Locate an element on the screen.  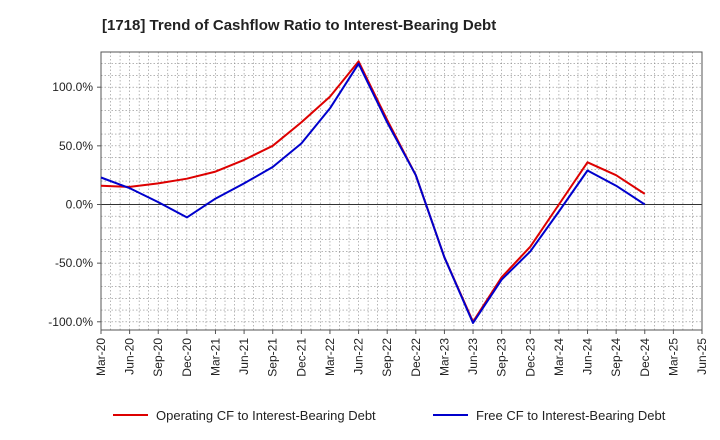
y-tick-label: 100.0% is located at coordinates (72, 87).